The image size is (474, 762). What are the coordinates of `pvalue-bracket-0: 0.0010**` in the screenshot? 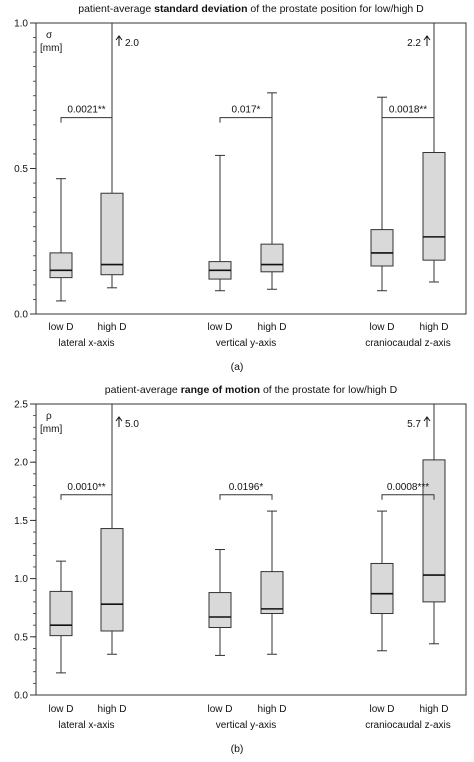 It's located at (86, 491).